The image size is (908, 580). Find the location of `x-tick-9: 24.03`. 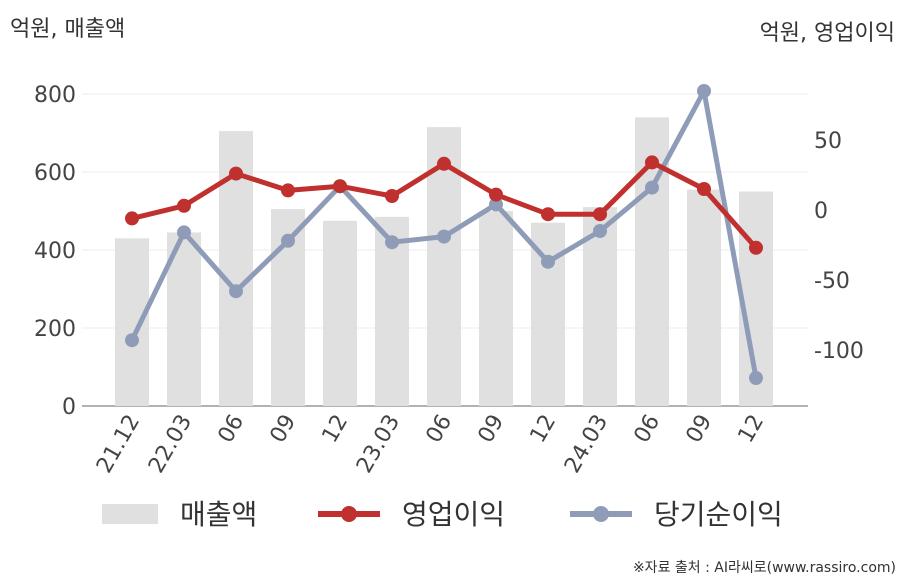

x-tick-9: 24.03 is located at coordinates (586, 444).